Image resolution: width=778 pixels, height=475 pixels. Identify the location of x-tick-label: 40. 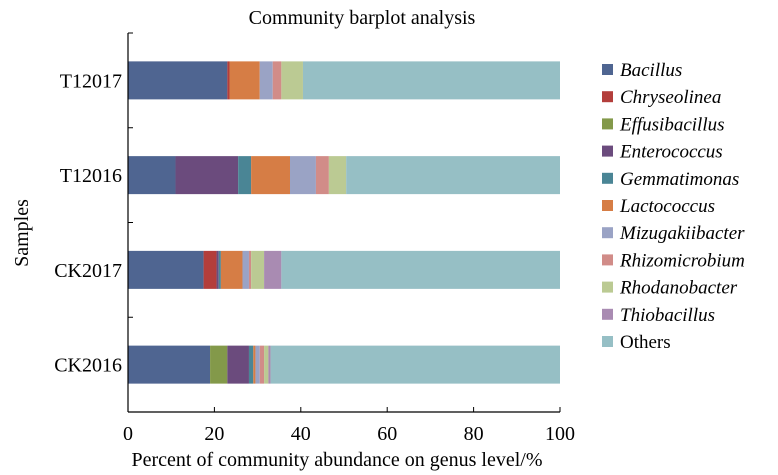
(301, 434).